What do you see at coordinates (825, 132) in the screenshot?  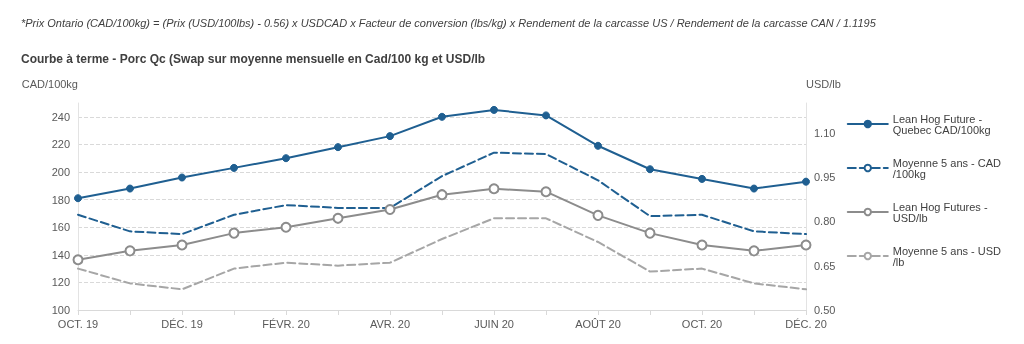 I see `y2-tick-label: 1.10` at bounding box center [825, 132].